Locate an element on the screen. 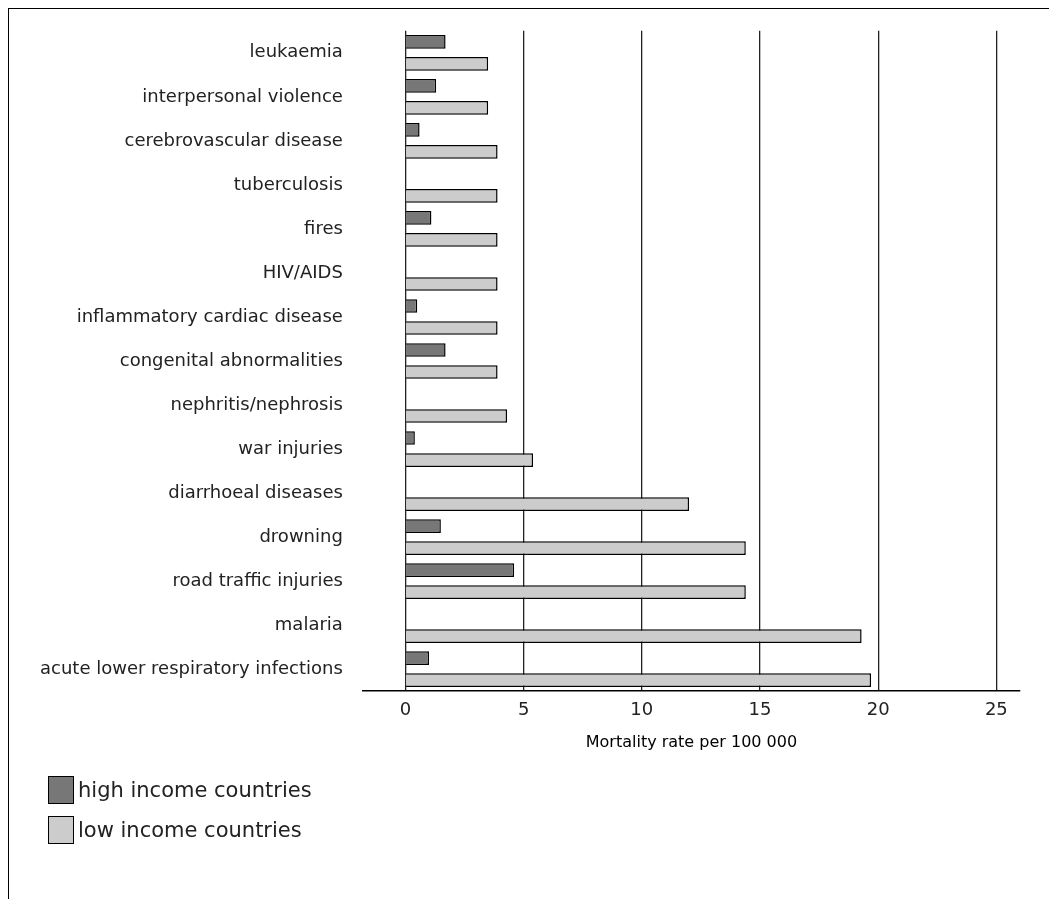  y-tick-label: HIV/AIDS is located at coordinates (302, 271).